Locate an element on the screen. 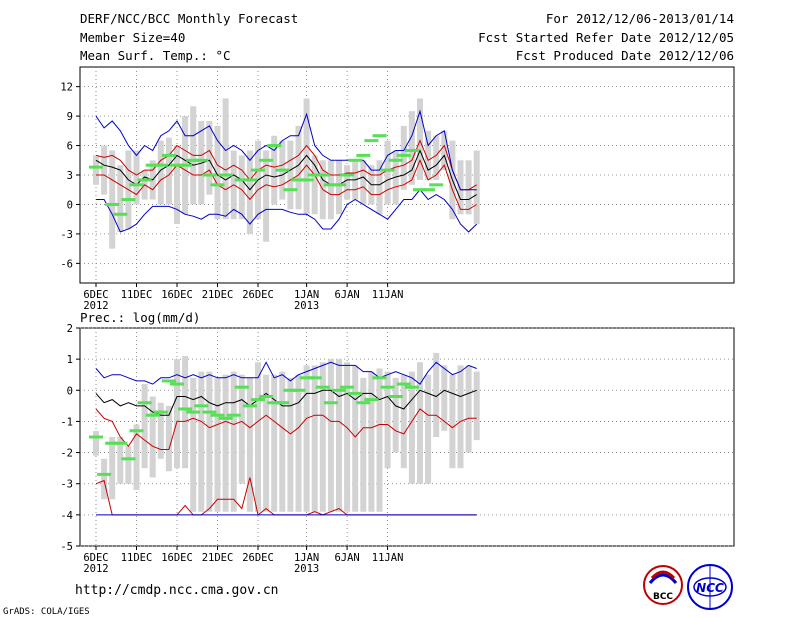 This screenshot has width=800, height=618. fcst-produced-date: Fcst Produced Date 2012/12/06 is located at coordinates (625, 55).